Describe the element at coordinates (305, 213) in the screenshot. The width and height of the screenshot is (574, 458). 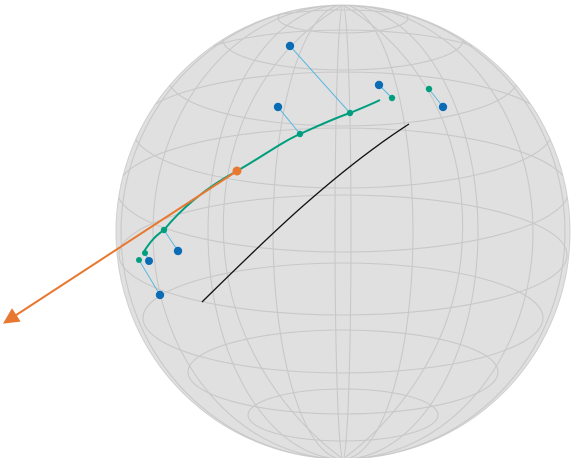
I see `axis-line` at that location.